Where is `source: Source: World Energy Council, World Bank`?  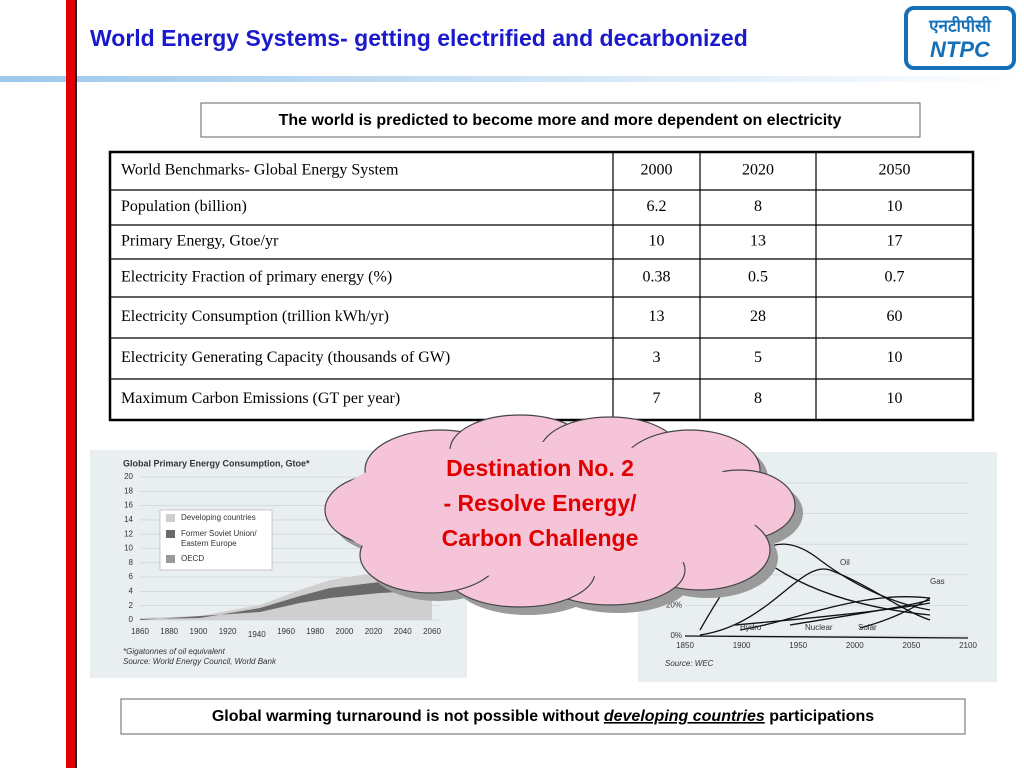
source: Source: World Energy Council, World Bank is located at coordinates (200, 661).